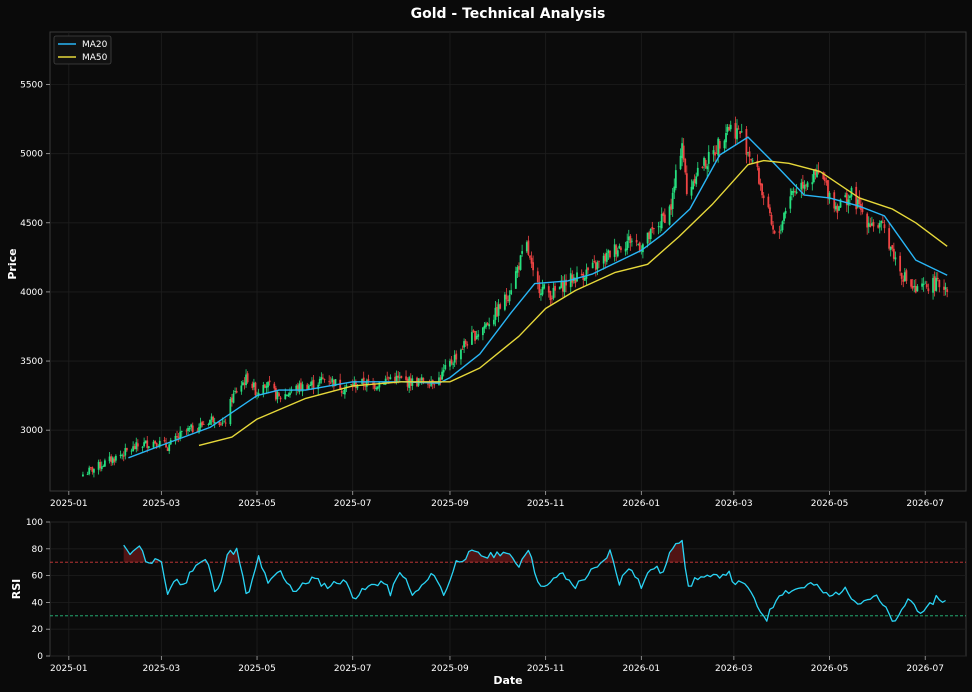 The width and height of the screenshot is (972, 692). What do you see at coordinates (450, 669) in the screenshot?
I see `rsi-x-tick-label: 2025-09` at bounding box center [450, 669].